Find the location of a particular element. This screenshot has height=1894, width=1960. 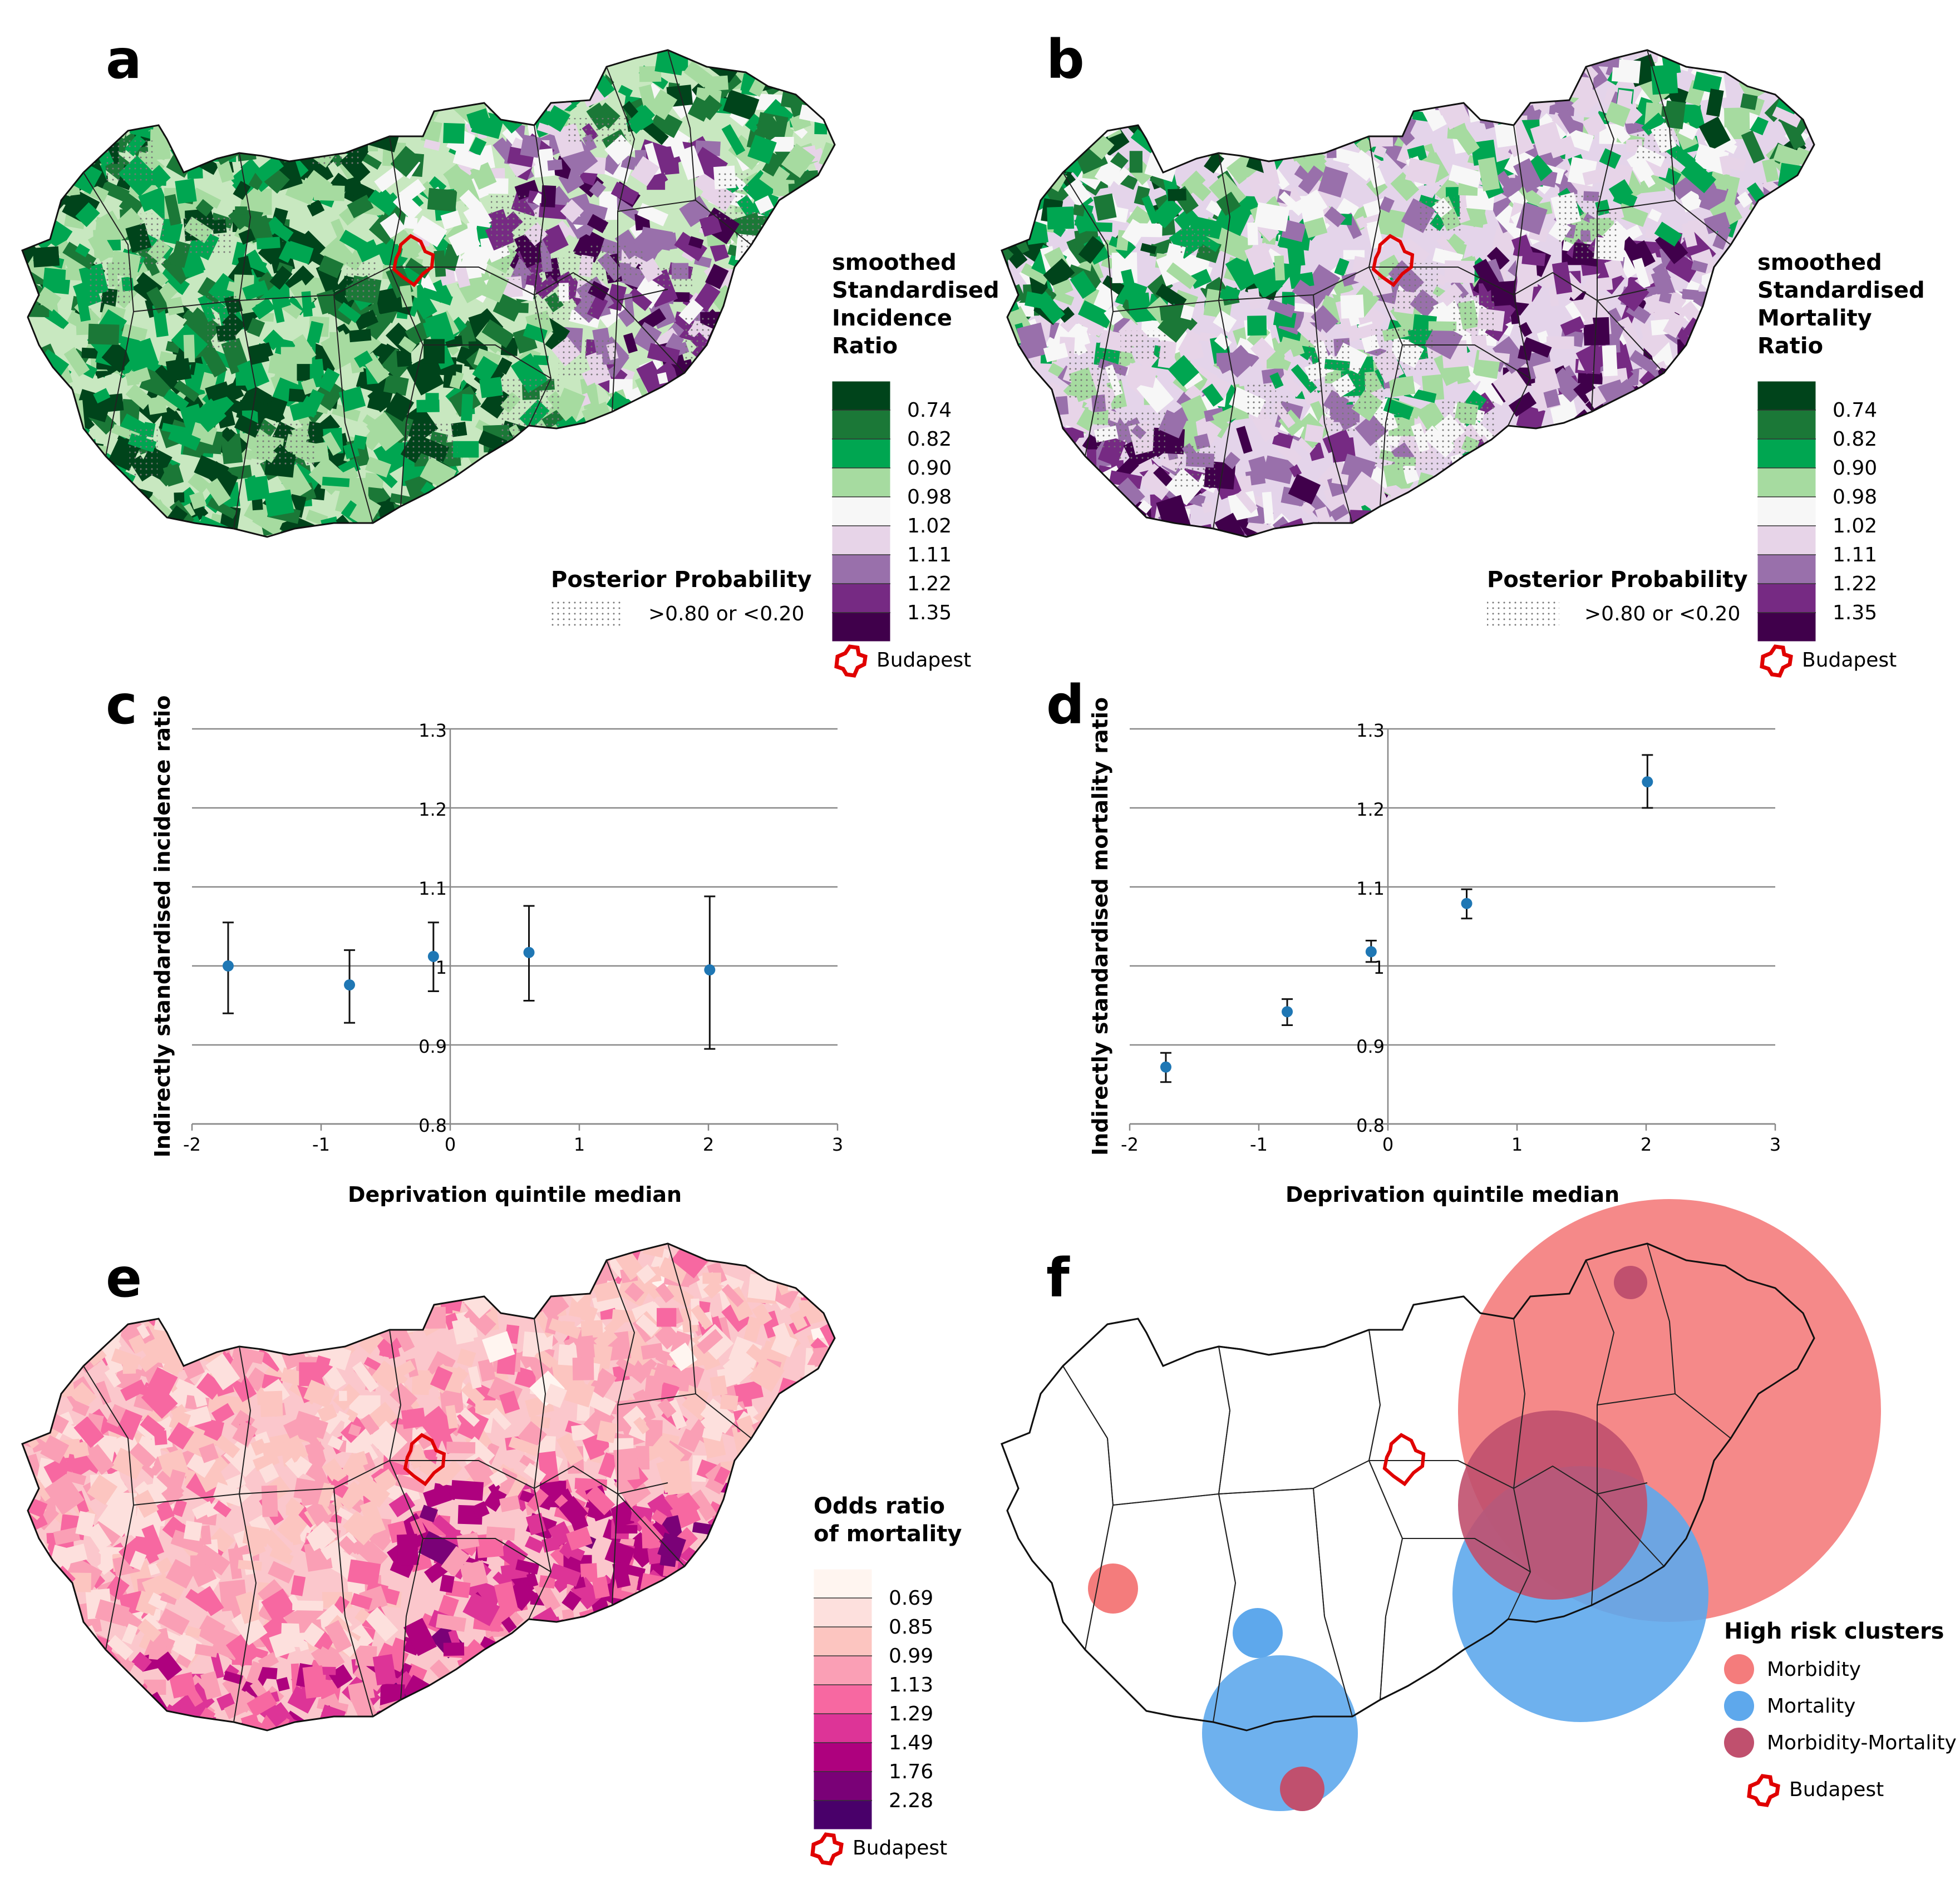

map-b-county-border is located at coordinates (1630, 336).